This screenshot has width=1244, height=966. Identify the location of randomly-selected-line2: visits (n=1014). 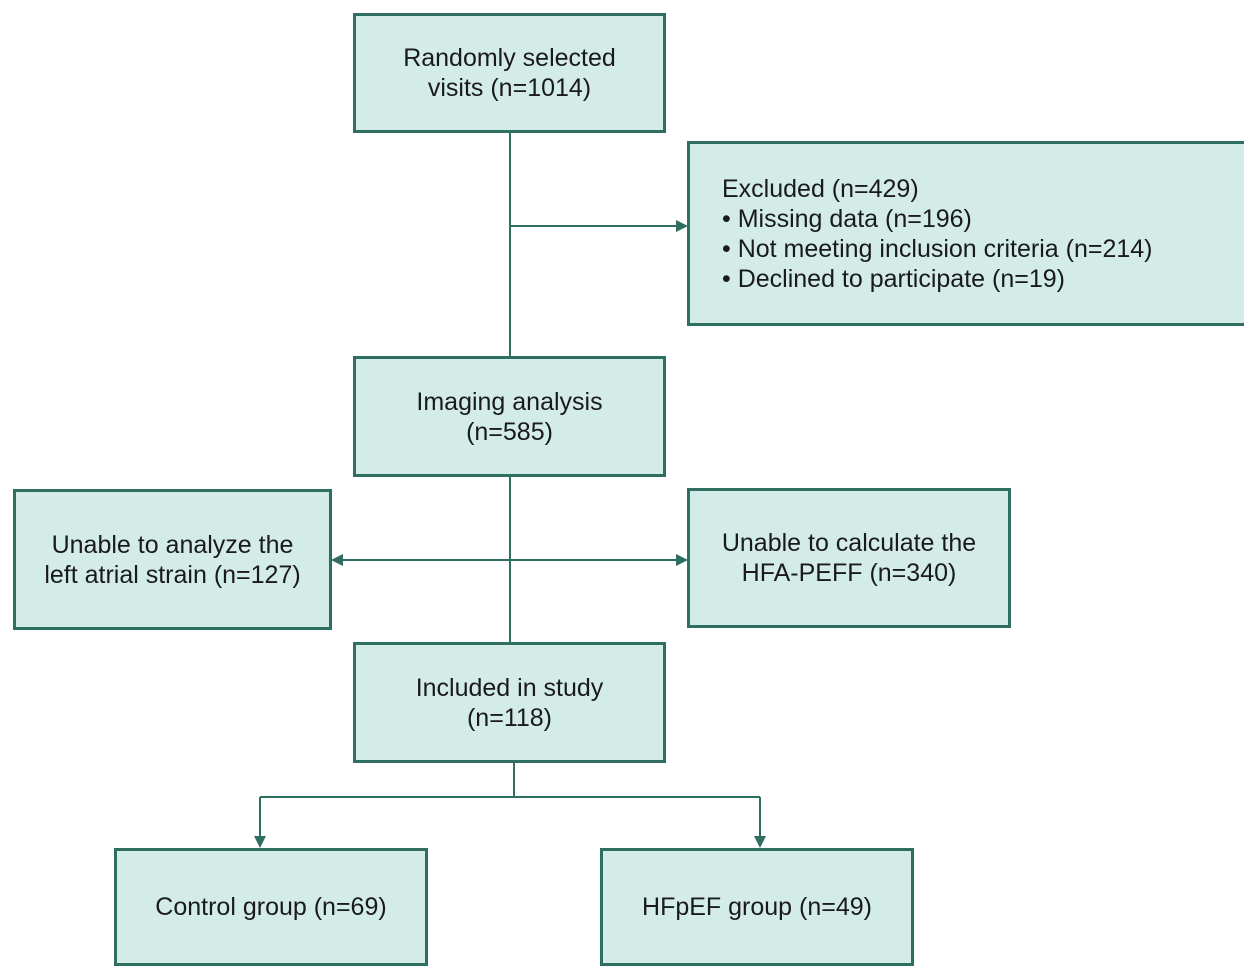
(509, 88).